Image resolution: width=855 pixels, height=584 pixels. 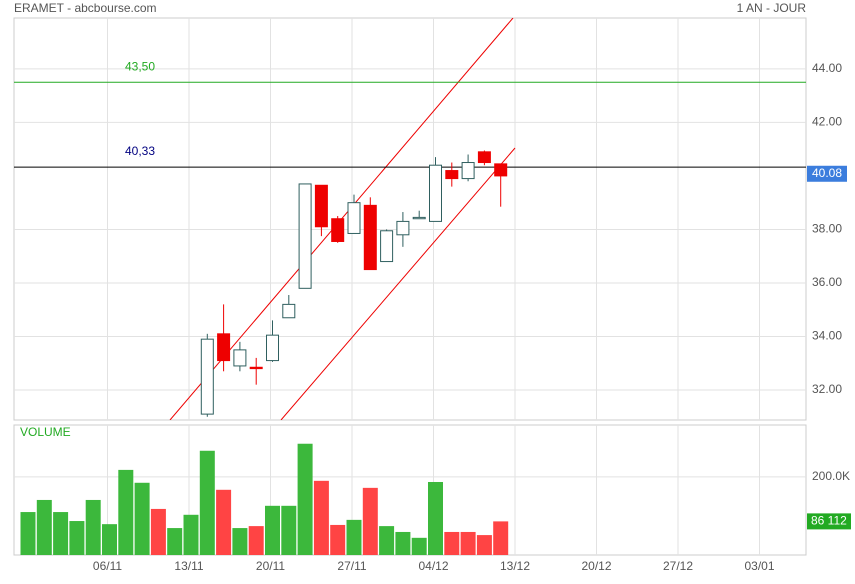 I want to click on last-volume-label: 86 112, so click(x=829, y=521).